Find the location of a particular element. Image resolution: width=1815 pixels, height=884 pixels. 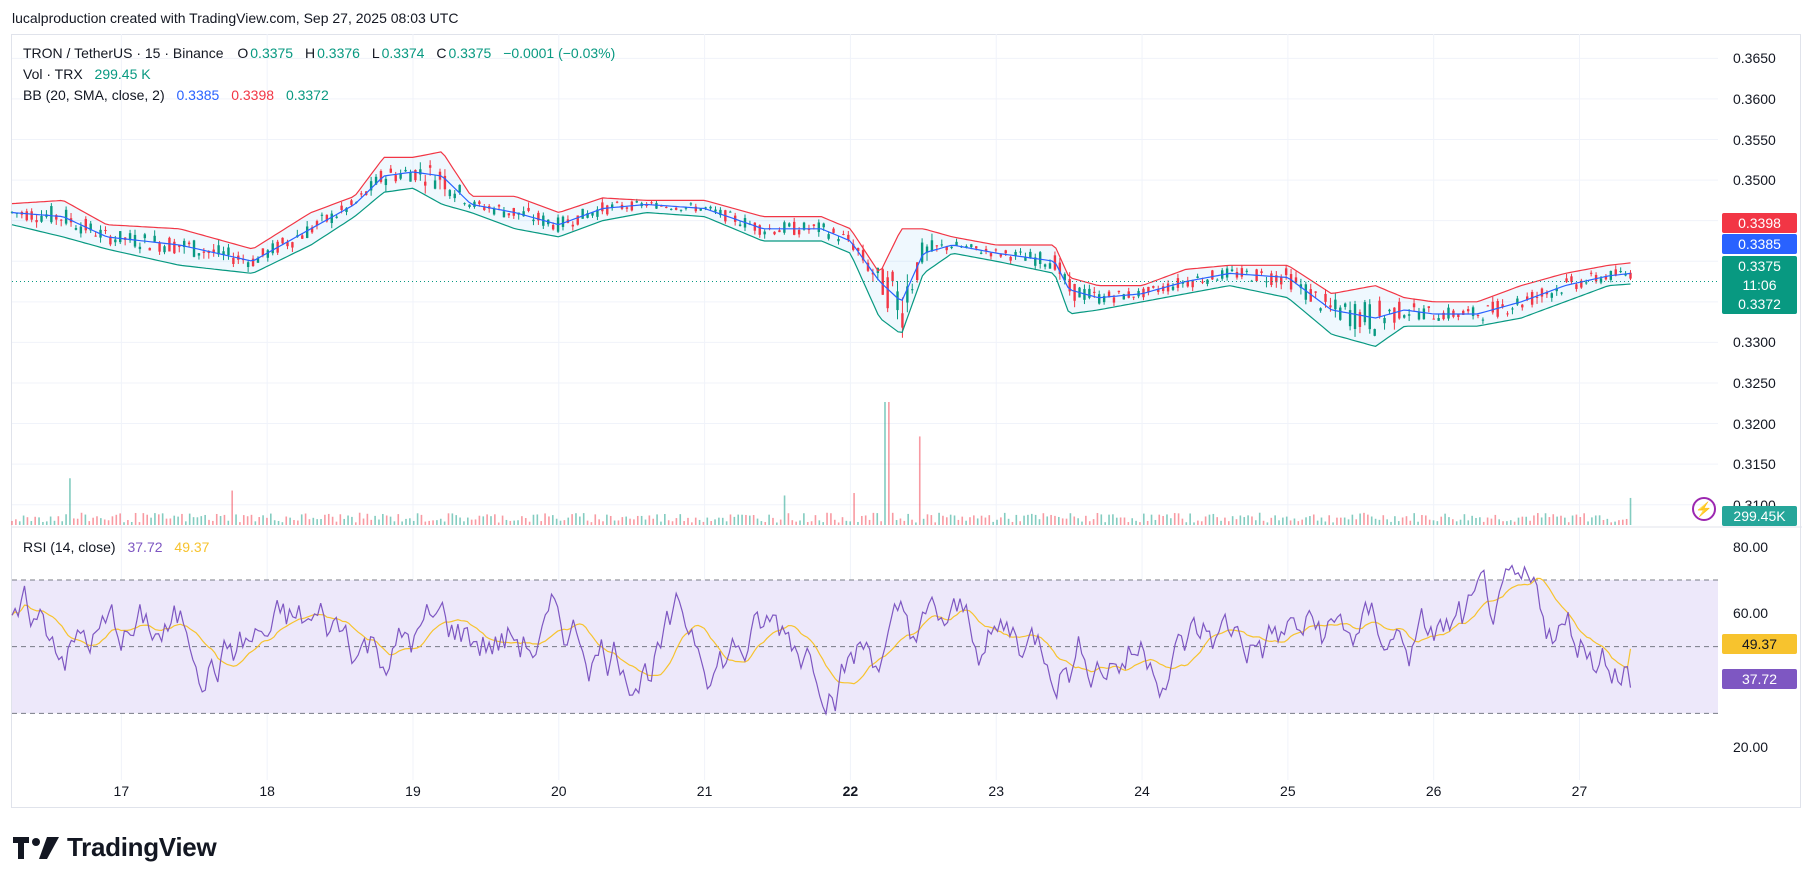

price-tick-label: 0.3300 is located at coordinates (1754, 342).